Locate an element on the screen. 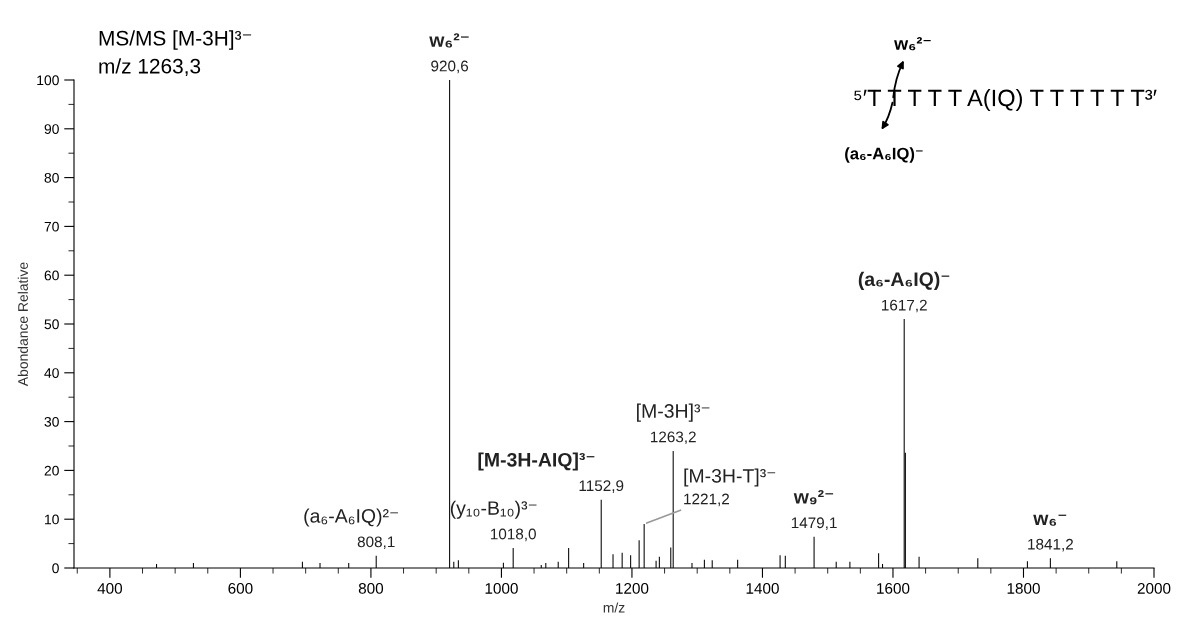 The height and width of the screenshot is (626, 1192). text: w₆²⁻ is located at coordinates (912, 44).